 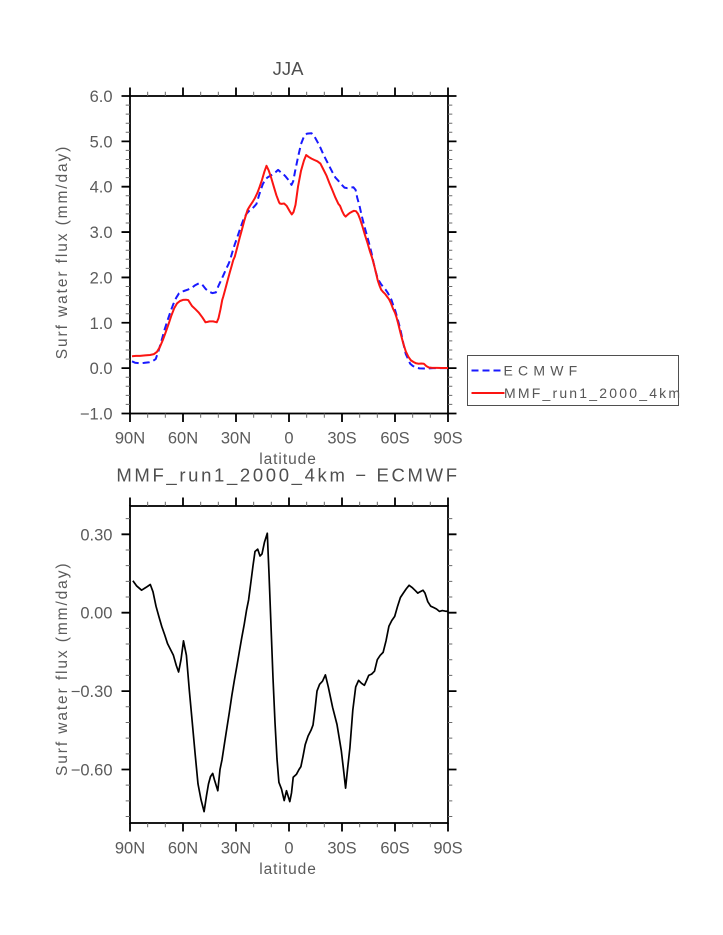 I want to click on svg-text: 0.00, so click(x=96, y=614).